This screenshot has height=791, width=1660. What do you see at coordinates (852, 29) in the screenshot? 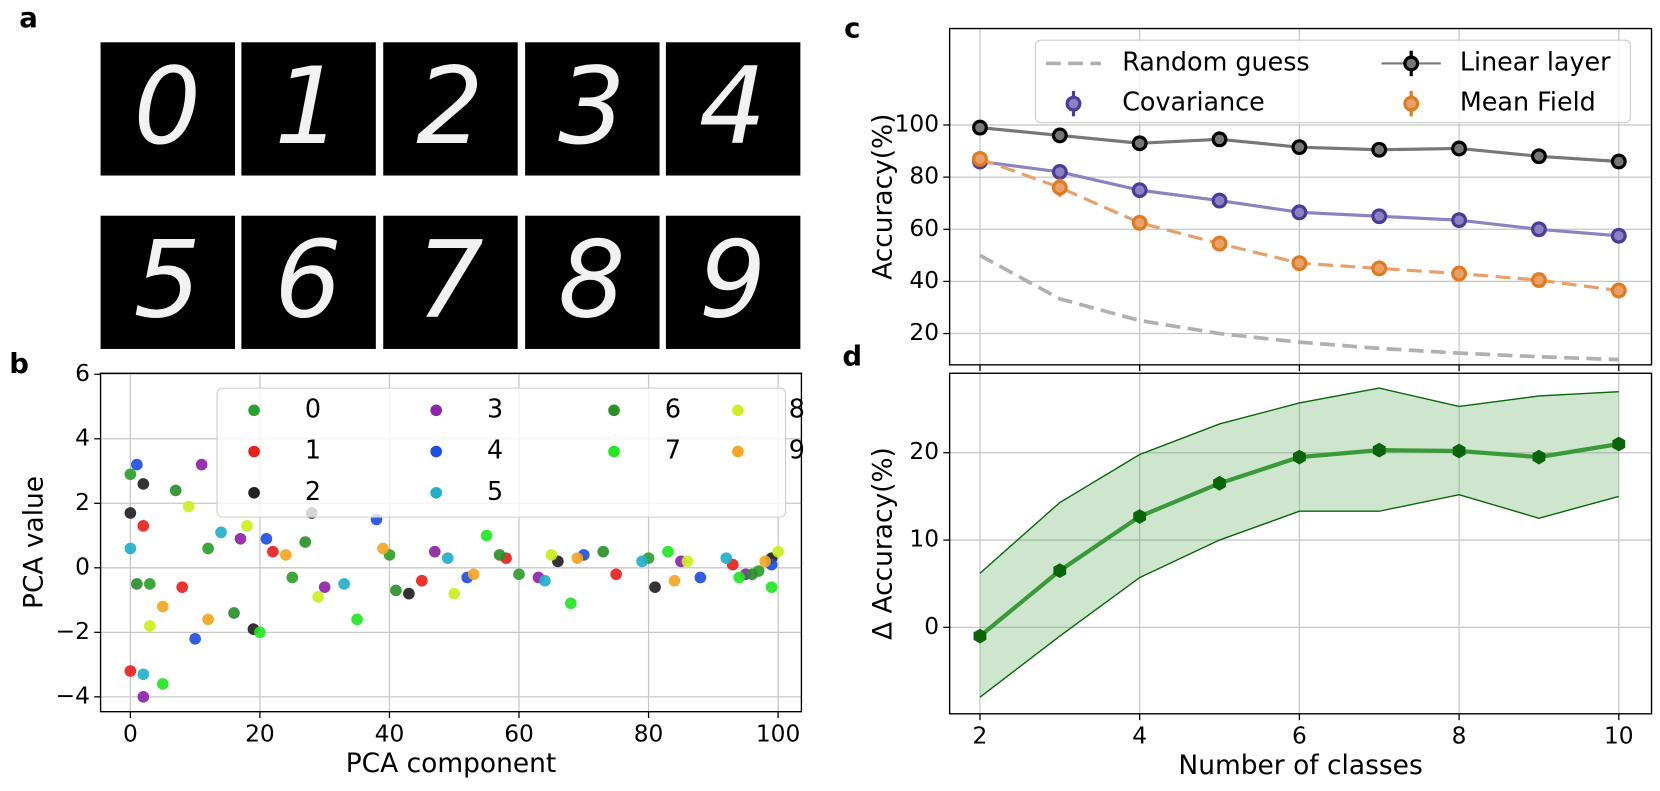
I see `panel-label: c` at bounding box center [852, 29].